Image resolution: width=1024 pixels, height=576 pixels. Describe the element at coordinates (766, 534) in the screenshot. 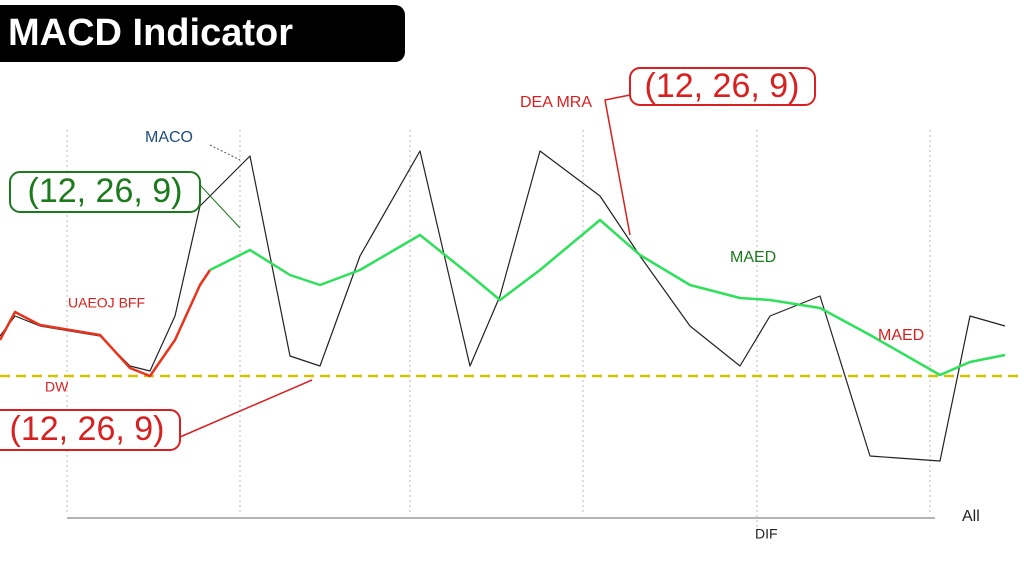

I see `annotation: DIF` at that location.